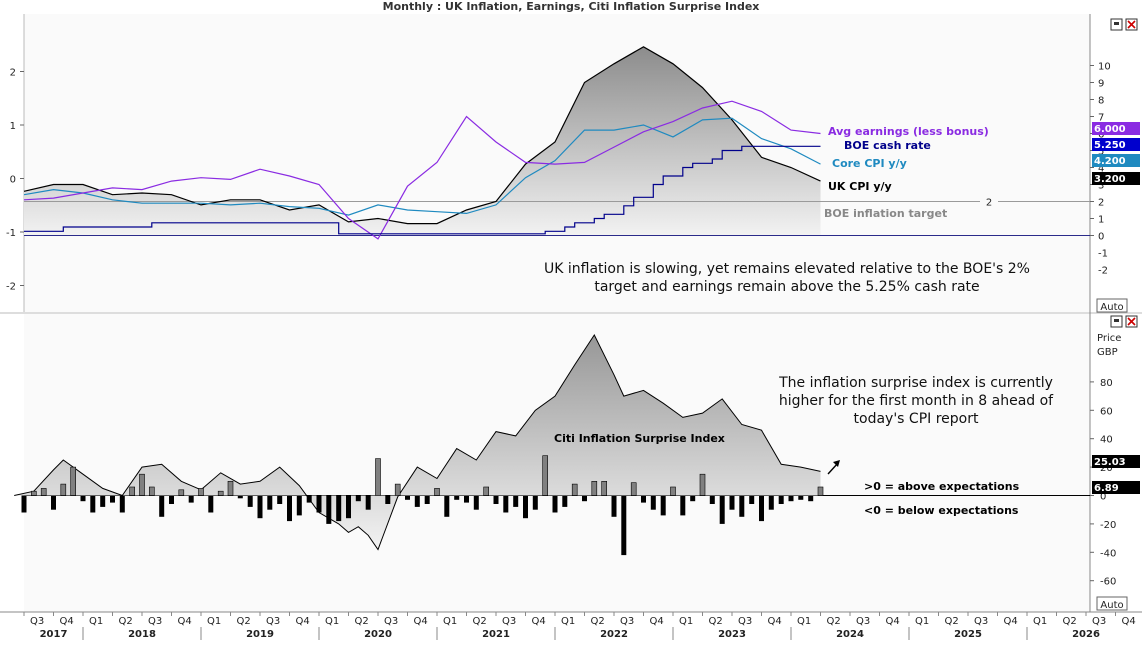 The image size is (1142, 646). Describe the element at coordinates (1101, 203) in the screenshot. I see `right-tick-label: 2` at that location.